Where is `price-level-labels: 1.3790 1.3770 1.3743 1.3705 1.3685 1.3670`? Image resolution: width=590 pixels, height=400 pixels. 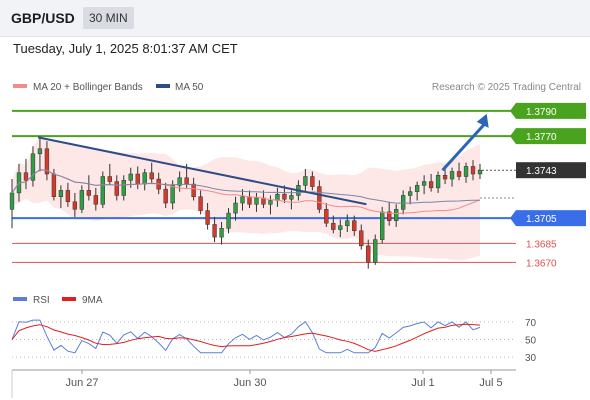 price-level-labels: 1.3790 1.3770 1.3743 1.3705 1.3685 1.3670 is located at coordinates (548, 185).